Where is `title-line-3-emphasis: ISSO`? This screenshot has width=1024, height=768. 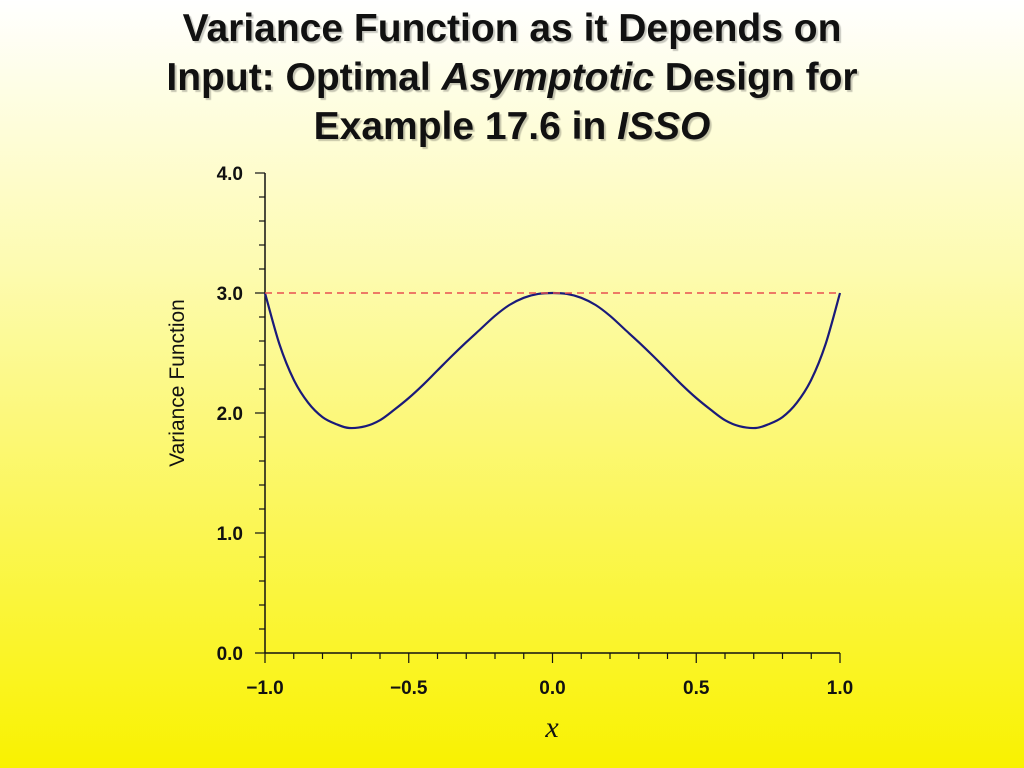
title-line-3-emphasis: ISSO is located at coordinates (664, 126).